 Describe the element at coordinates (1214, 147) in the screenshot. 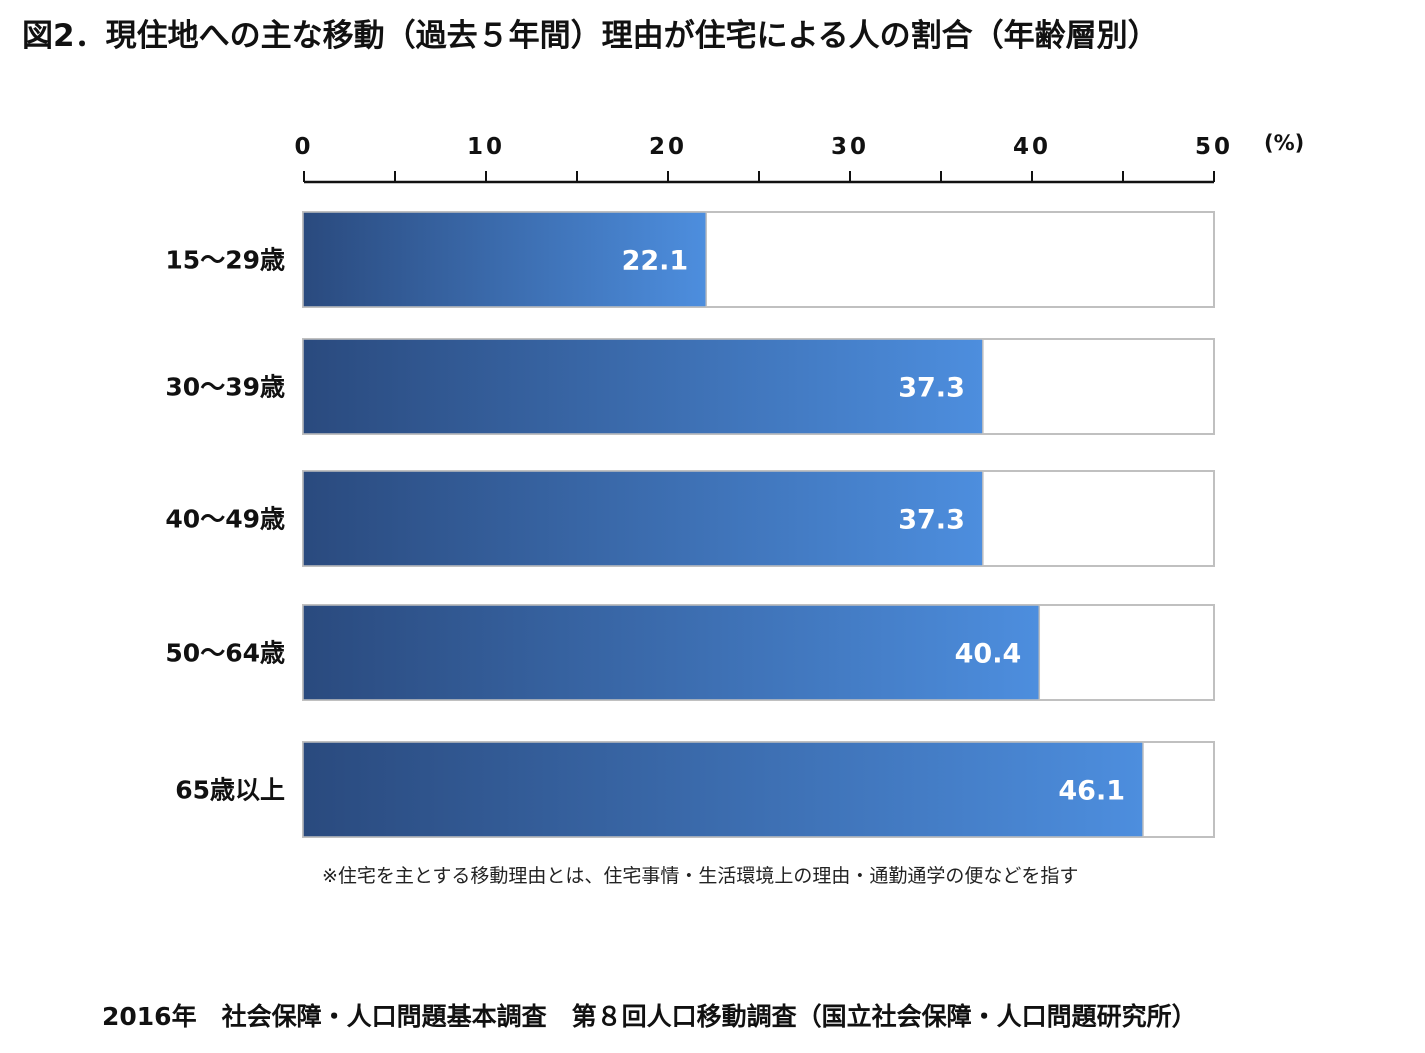

I see `x-tick-label: 50` at that location.